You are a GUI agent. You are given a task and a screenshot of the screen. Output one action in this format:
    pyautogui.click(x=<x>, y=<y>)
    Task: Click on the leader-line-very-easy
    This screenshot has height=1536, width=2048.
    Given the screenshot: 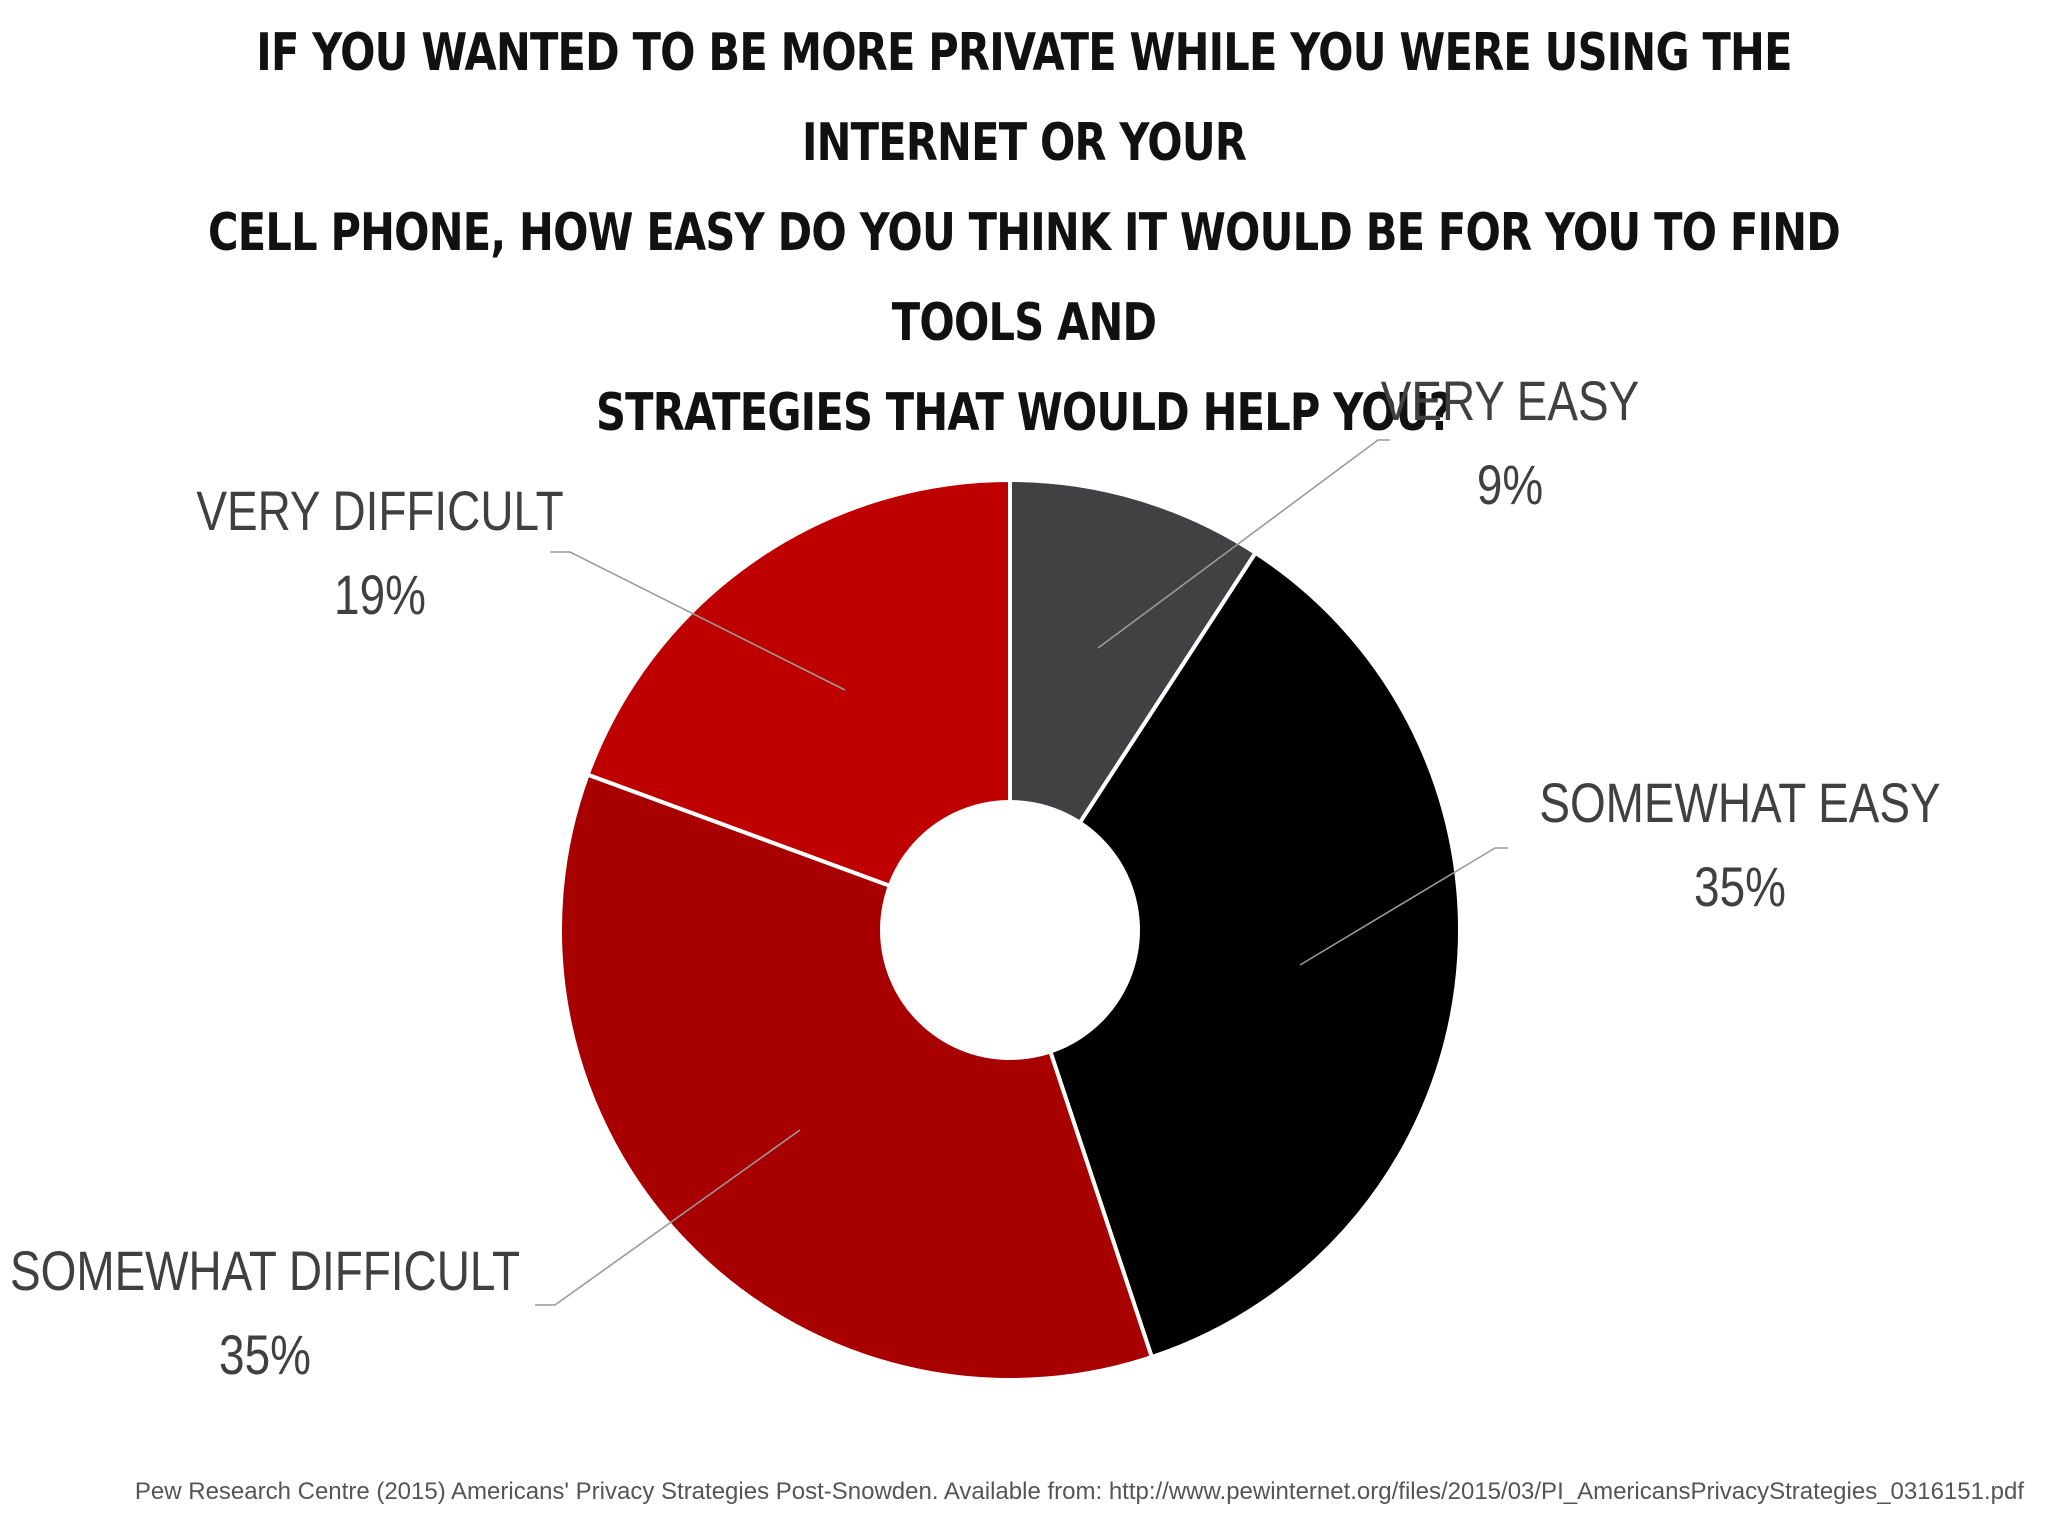 What is the action you would take?
    pyautogui.click(x=1243, y=544)
    